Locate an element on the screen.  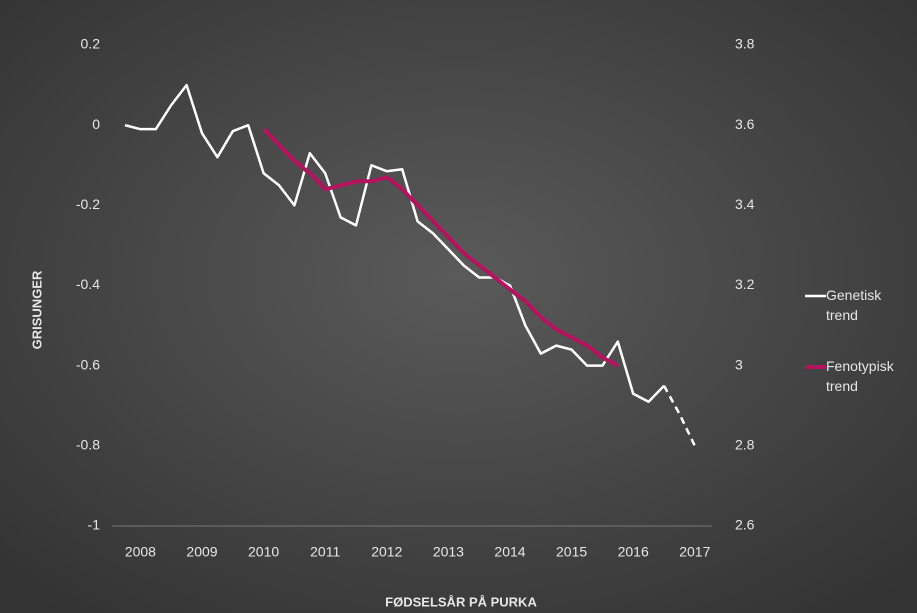
legend-item: Fenotypisk trend is located at coordinates (860, 376).